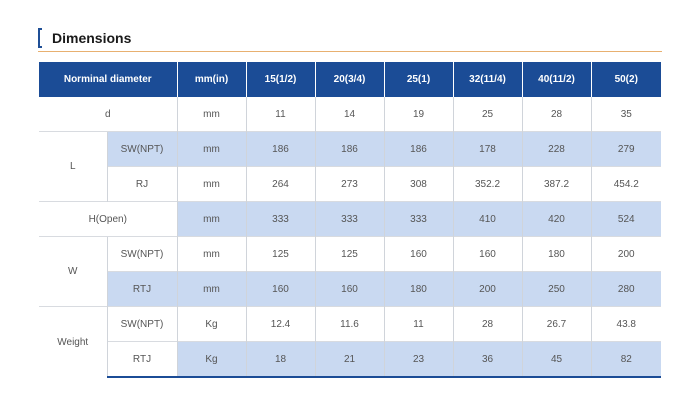 The image size is (700, 400). What do you see at coordinates (625, 219) in the screenshot?
I see `value-cell: 524` at bounding box center [625, 219].